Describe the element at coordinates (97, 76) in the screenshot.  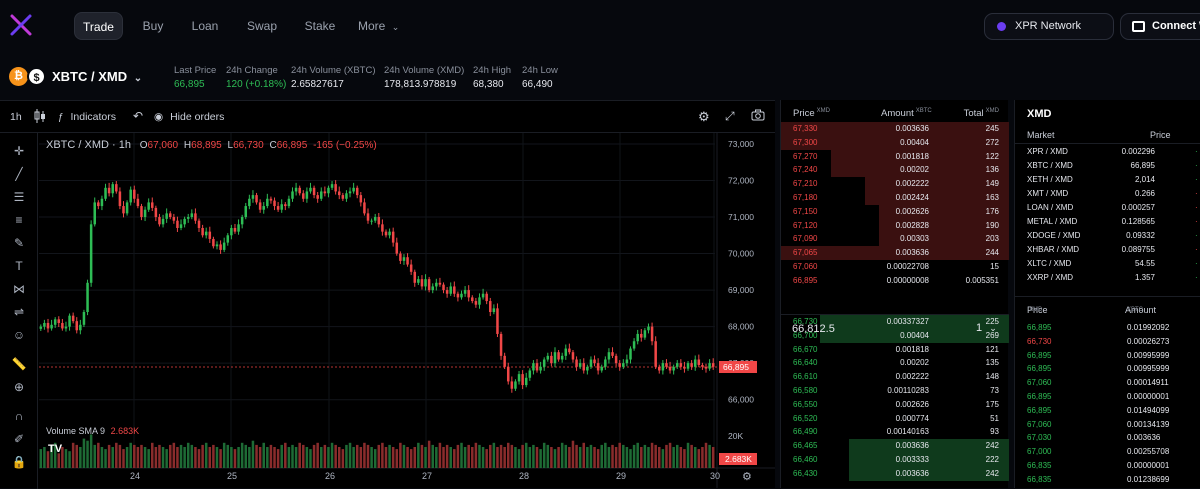
I see `pair-selector: XBTC / XMD ⌄` at that location.